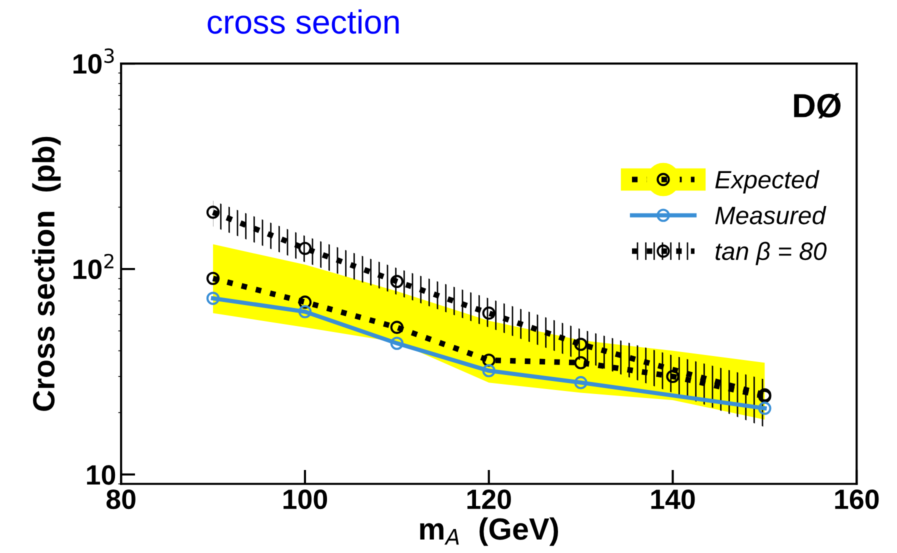 This screenshot has height=553, width=897. I want to click on y-tick-label: 10, so click(101, 475).